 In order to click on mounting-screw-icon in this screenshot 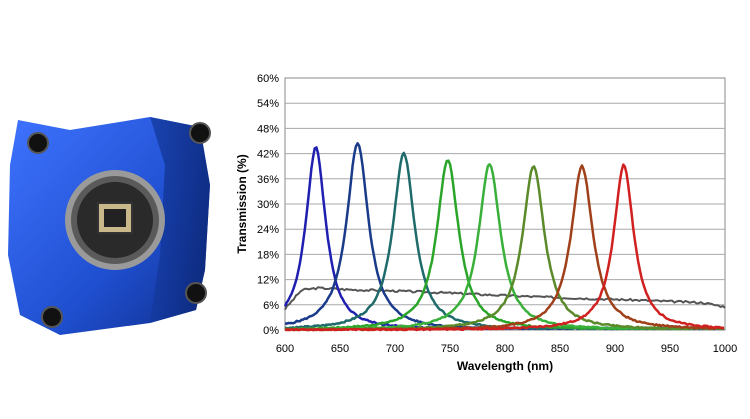, I will do `click(119, 225)`.